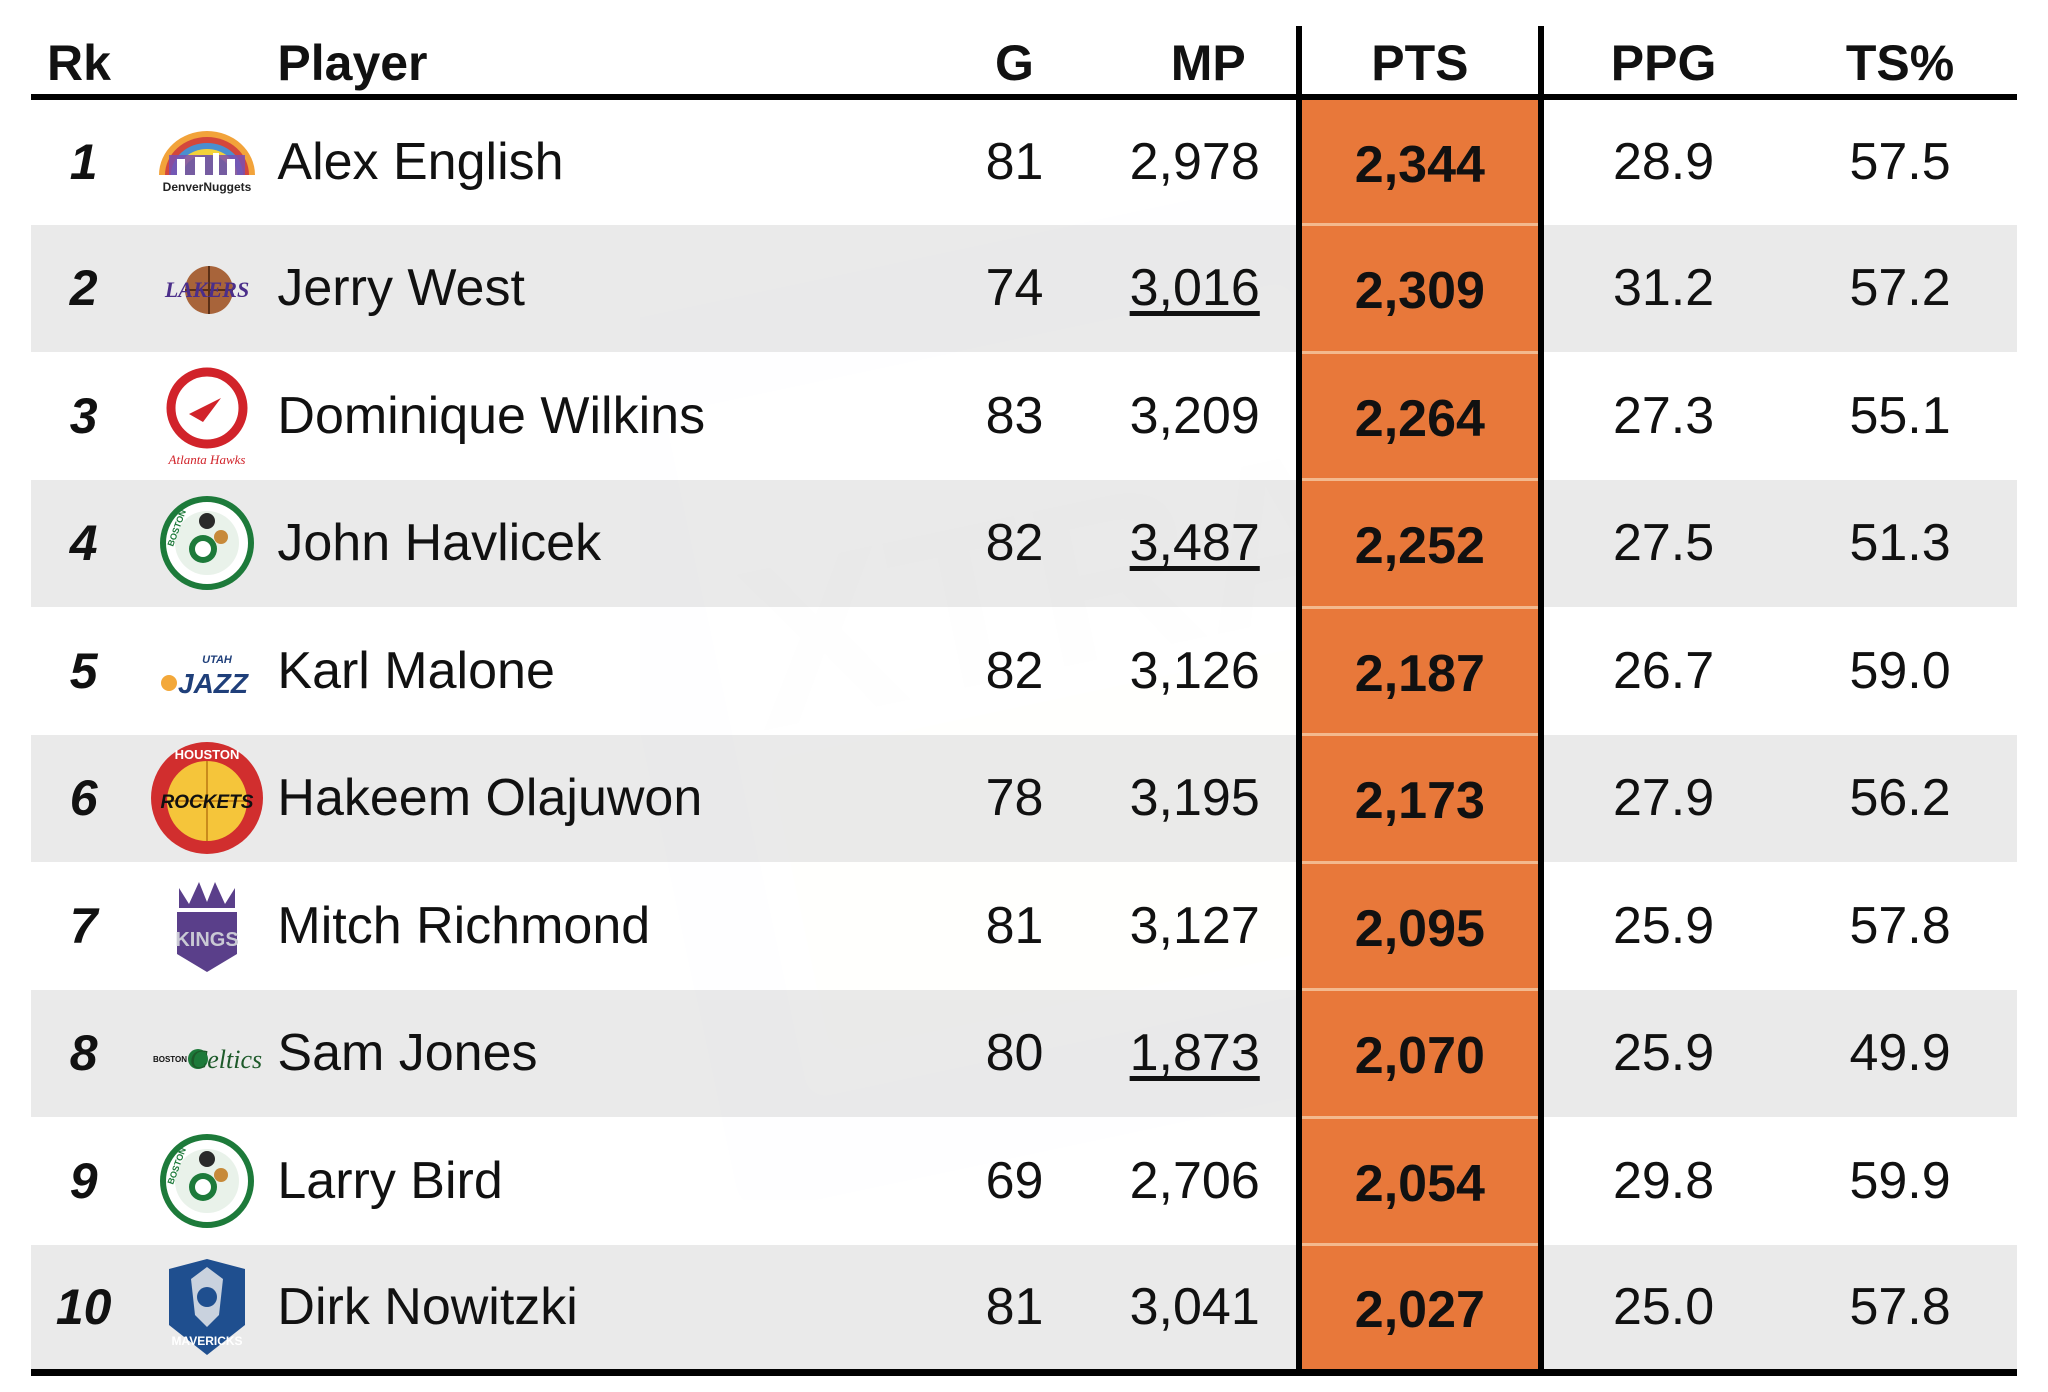 This screenshot has height=1392, width=2048. I want to click on table-row: 2 LAKERS Jerry West 74 3,016 2,309 31.2 57.2, so click(1024, 287).